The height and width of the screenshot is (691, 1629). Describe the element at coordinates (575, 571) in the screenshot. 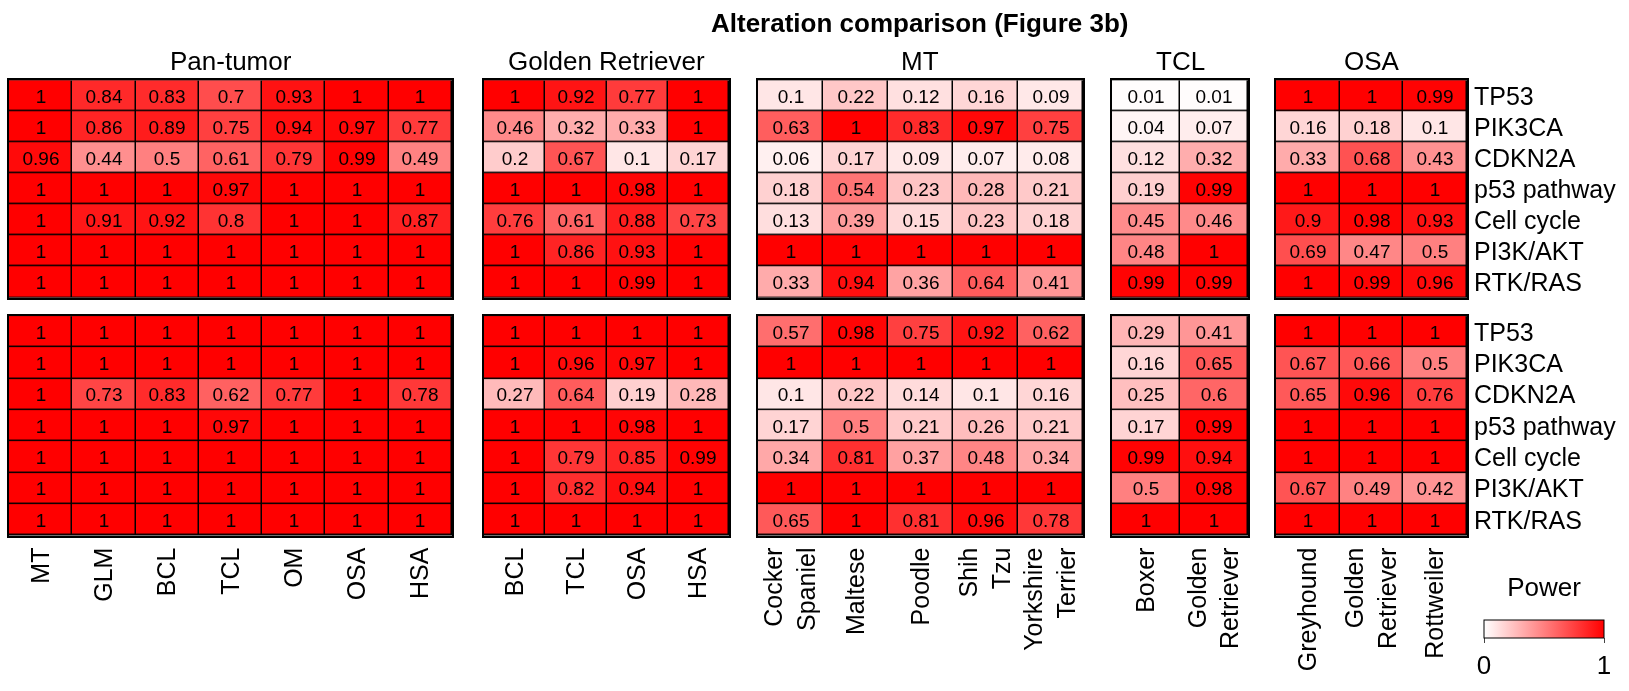

I see `x-tick-label: TCL` at that location.